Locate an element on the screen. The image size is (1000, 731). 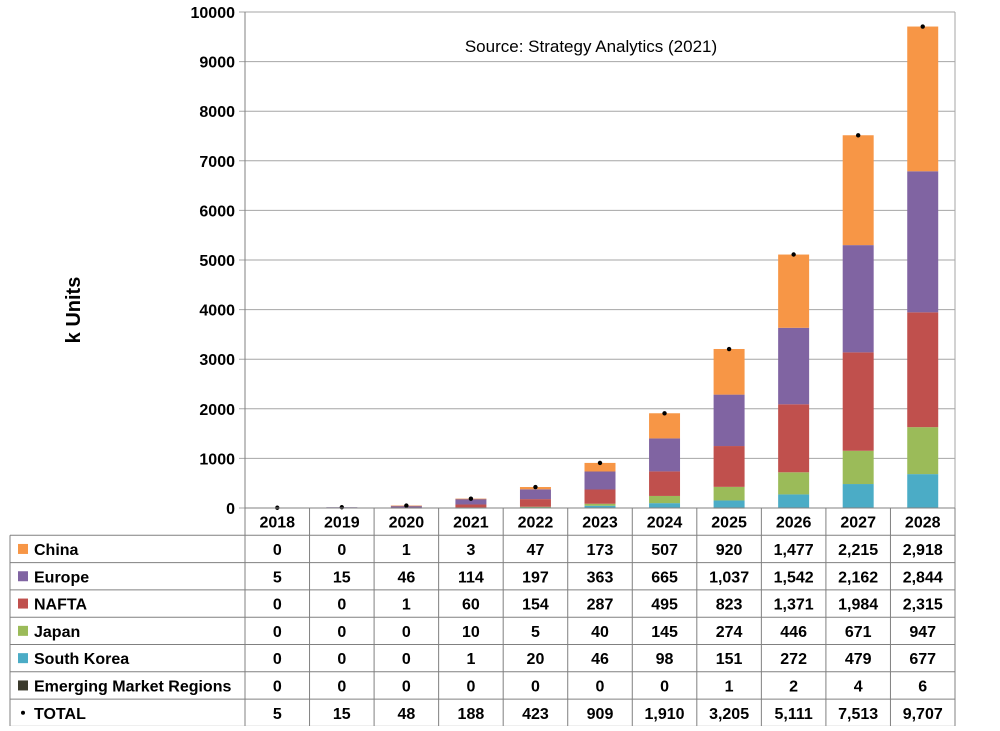
data-label: 1,910 is located at coordinates (665, 714).